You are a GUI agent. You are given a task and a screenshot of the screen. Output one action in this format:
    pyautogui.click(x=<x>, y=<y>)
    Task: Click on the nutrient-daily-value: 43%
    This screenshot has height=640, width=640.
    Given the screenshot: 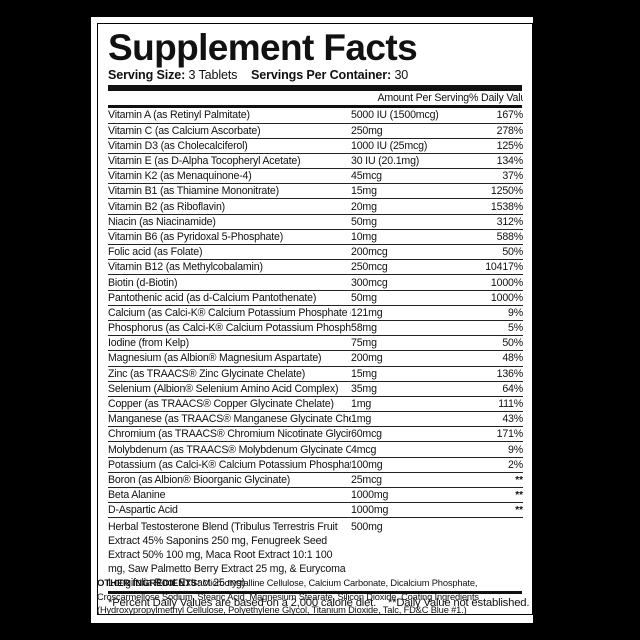 What is the action you would take?
    pyautogui.click(x=496, y=419)
    